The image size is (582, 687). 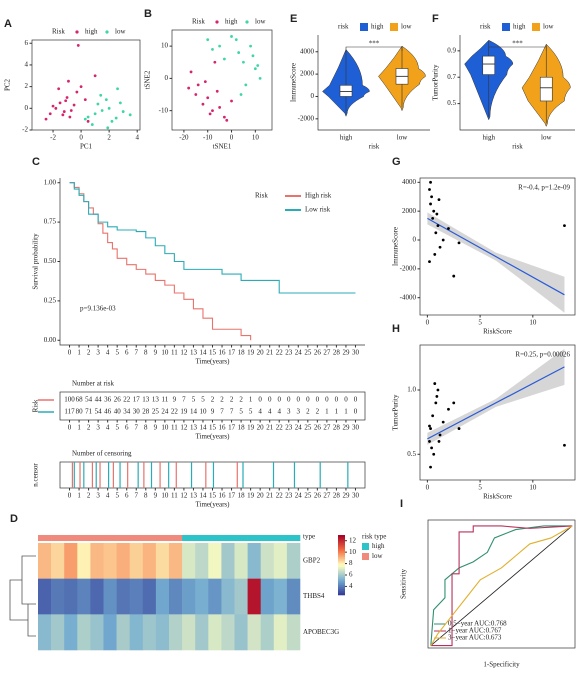 I want to click on legend-label: High risk, so click(x=318, y=196).